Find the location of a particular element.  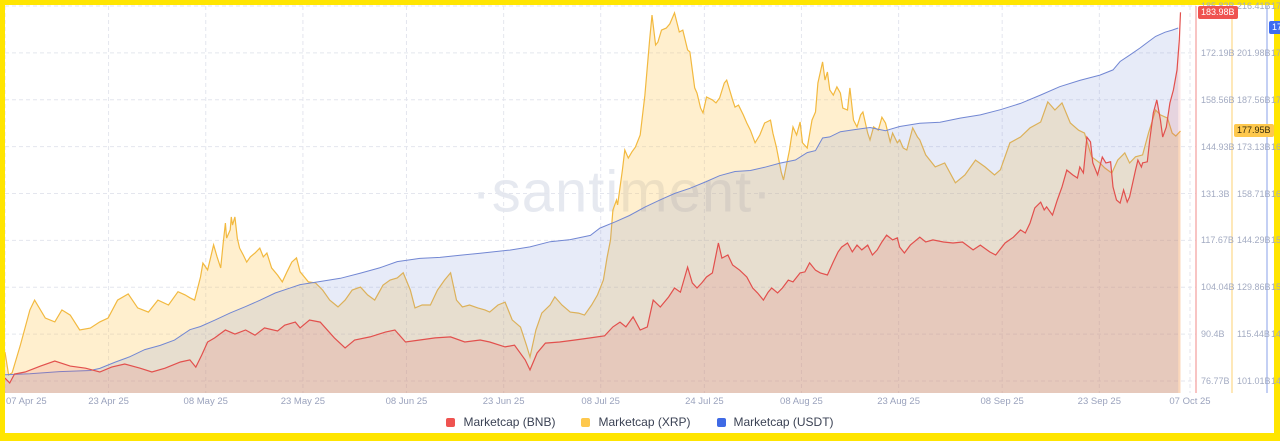

y-tick-label-bnb: 117.67B is located at coordinates (1217, 240).